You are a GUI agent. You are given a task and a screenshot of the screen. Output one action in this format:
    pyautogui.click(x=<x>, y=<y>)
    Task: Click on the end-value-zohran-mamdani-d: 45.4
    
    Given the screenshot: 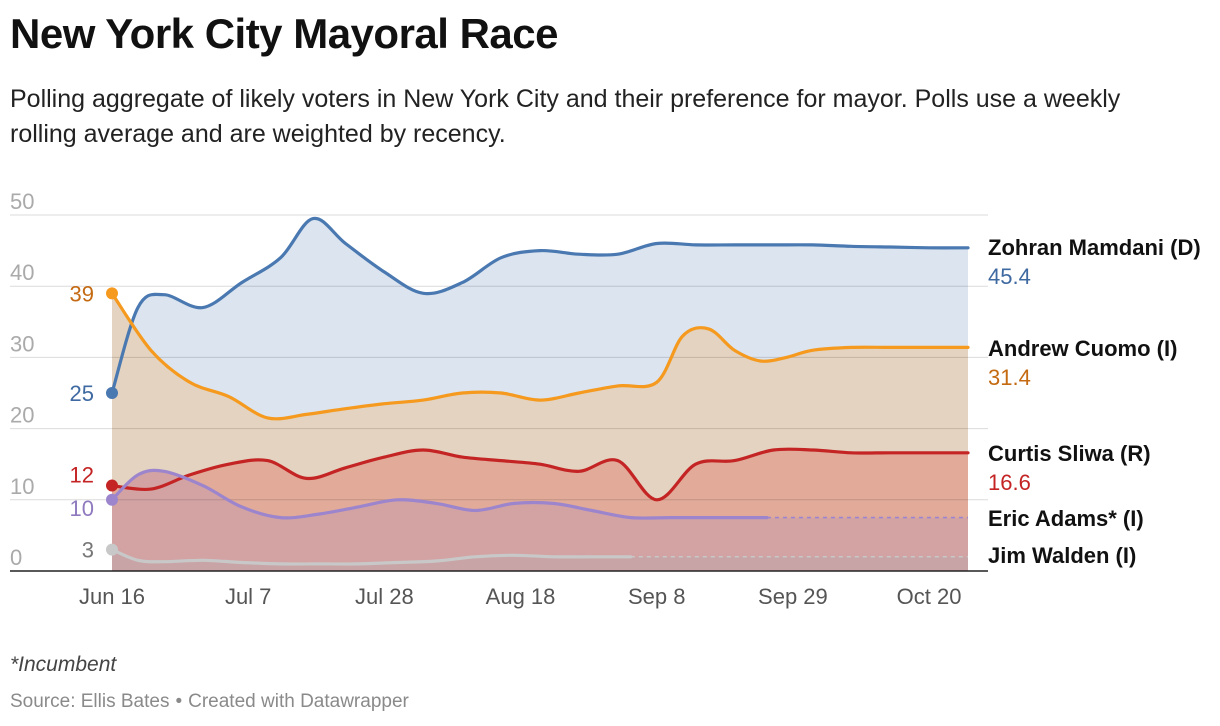 What is the action you would take?
    pyautogui.click(x=1009, y=276)
    